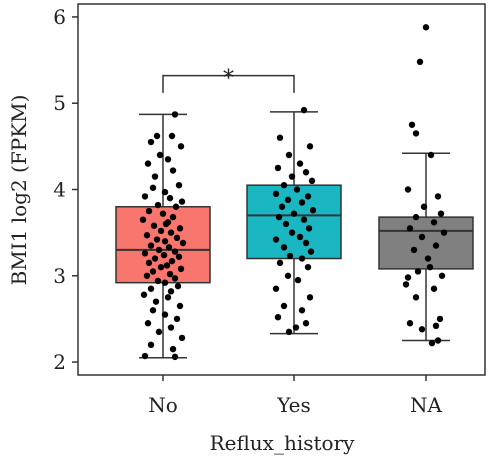 This screenshot has height=465, width=500. What do you see at coordinates (59, 17) in the screenshot?
I see `y-tick-label: 6` at bounding box center [59, 17].